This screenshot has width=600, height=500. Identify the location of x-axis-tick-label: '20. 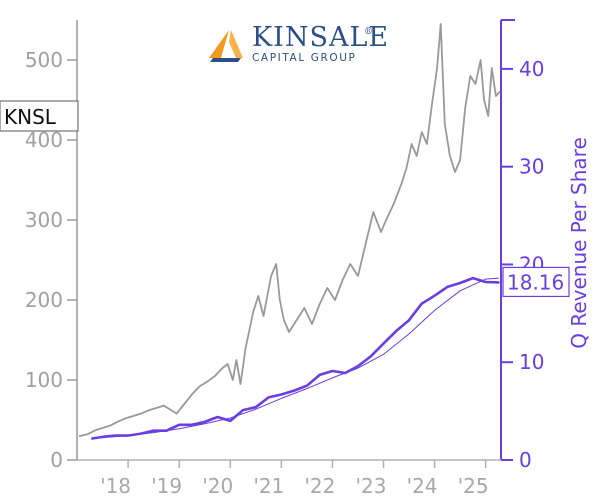
(217, 486).